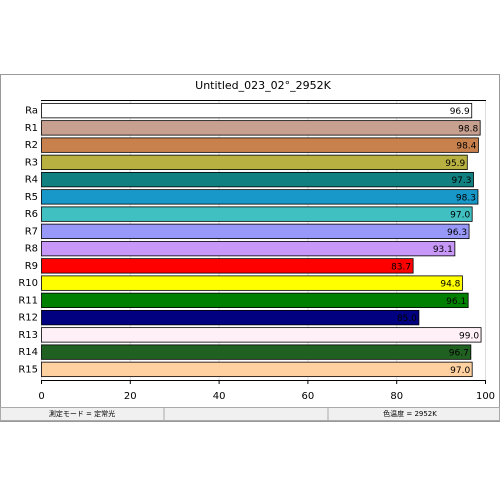  Describe the element at coordinates (82, 413) in the screenshot. I see `status-text: 測定モード = 定常光` at that location.